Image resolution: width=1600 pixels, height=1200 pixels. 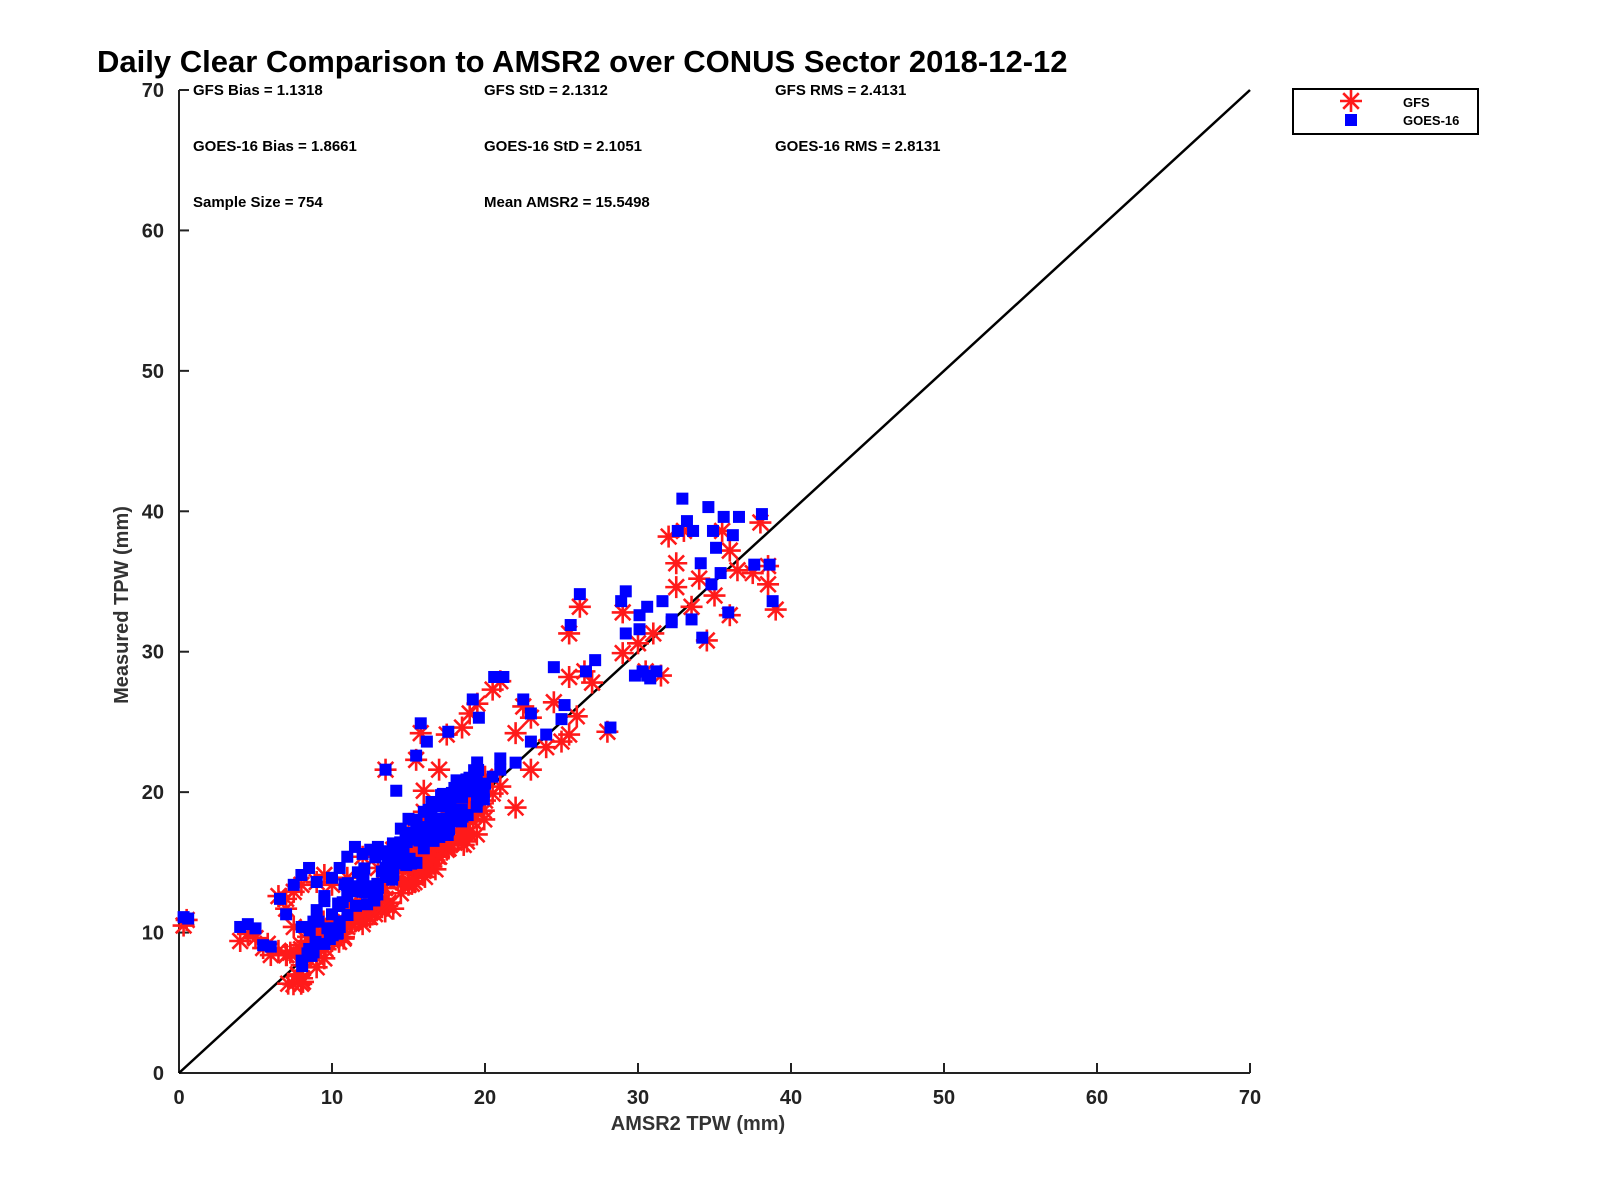 I want to click on y-tick-label: 60, so click(x=153, y=231).